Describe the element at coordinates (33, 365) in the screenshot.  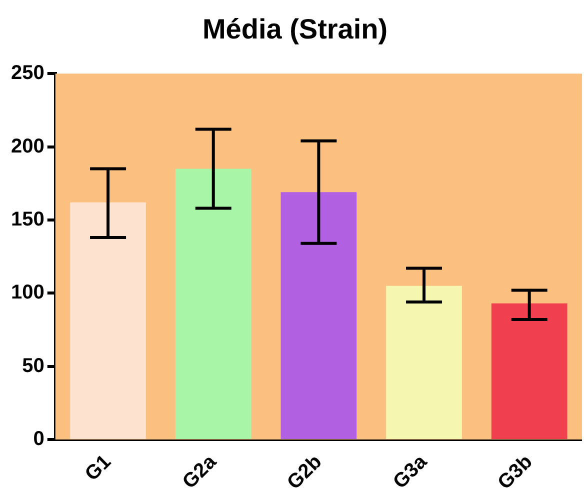
I see `y-tick-label: 50` at that location.